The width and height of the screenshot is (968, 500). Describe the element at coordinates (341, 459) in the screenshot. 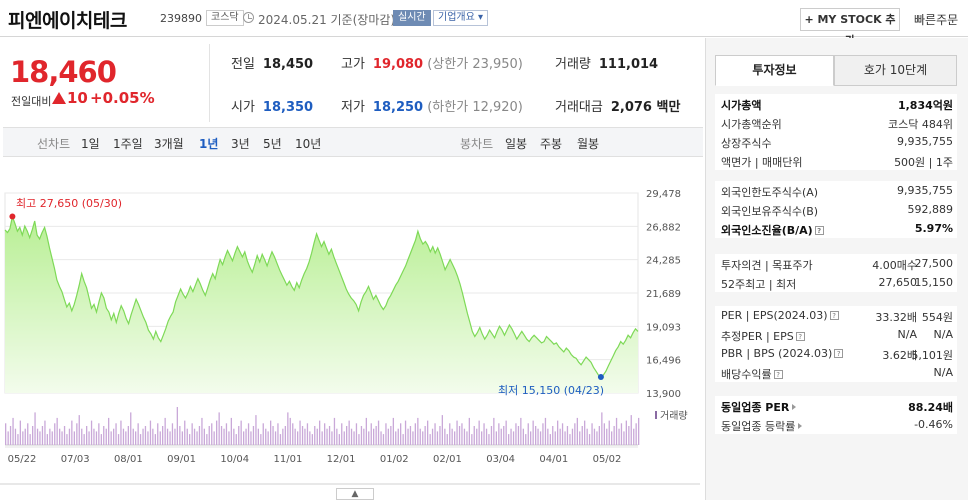

I see `x-tick-label: 12/01` at that location.